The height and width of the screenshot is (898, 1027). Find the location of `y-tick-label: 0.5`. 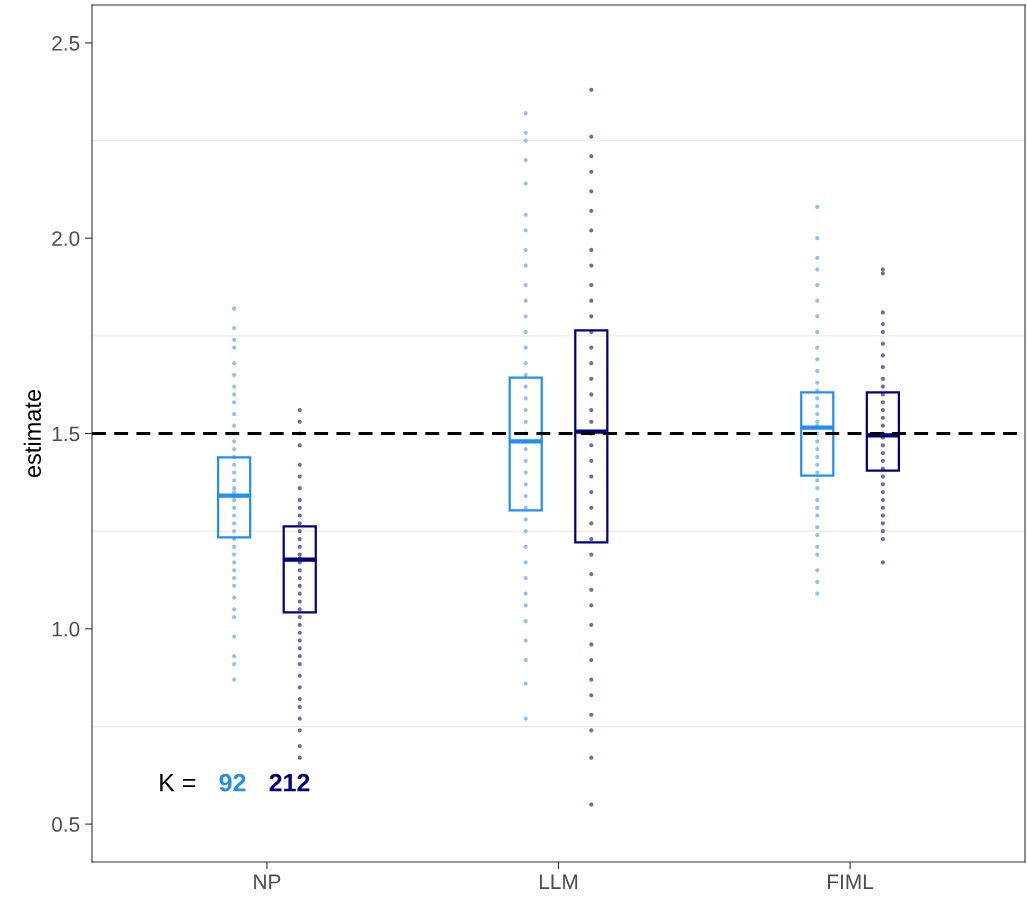

y-tick-label: 0.5 is located at coordinates (66, 824).